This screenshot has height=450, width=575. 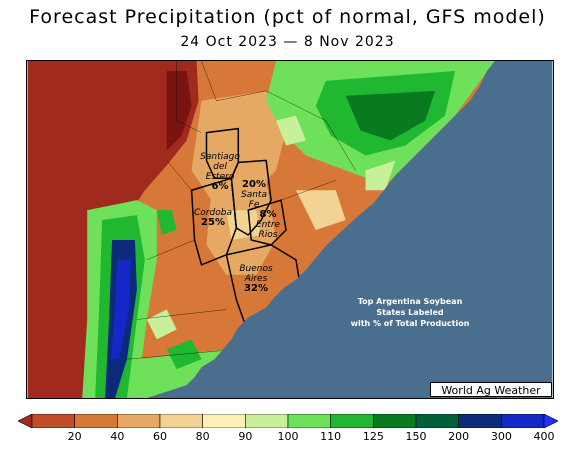 What do you see at coordinates (160, 436) in the screenshot?
I see `legend-tick-label: 60` at bounding box center [160, 436].